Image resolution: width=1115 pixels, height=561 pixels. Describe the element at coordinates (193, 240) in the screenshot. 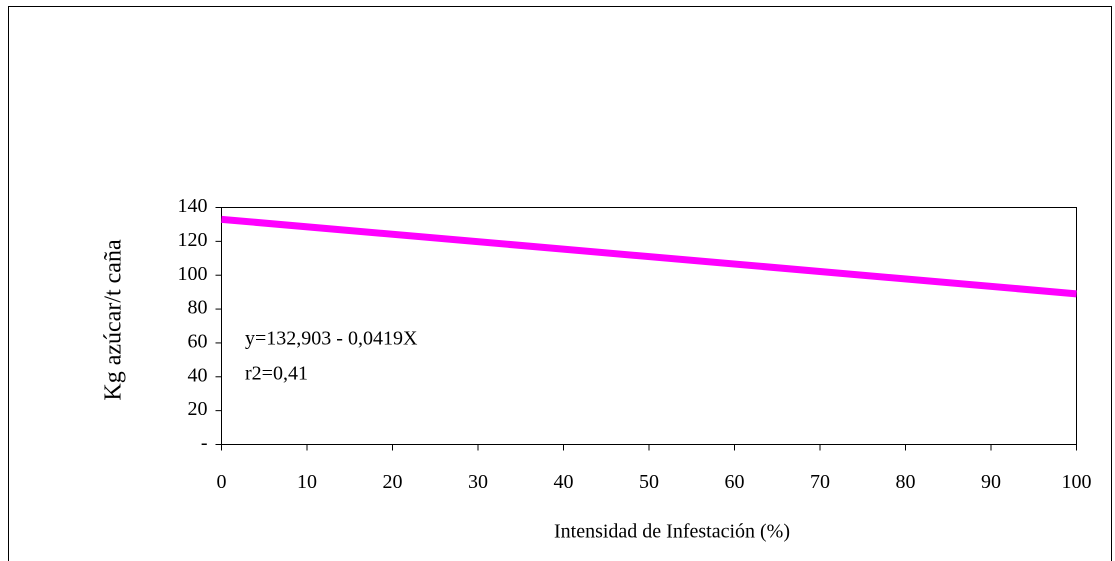

I see `y-tick-label: 120` at that location.